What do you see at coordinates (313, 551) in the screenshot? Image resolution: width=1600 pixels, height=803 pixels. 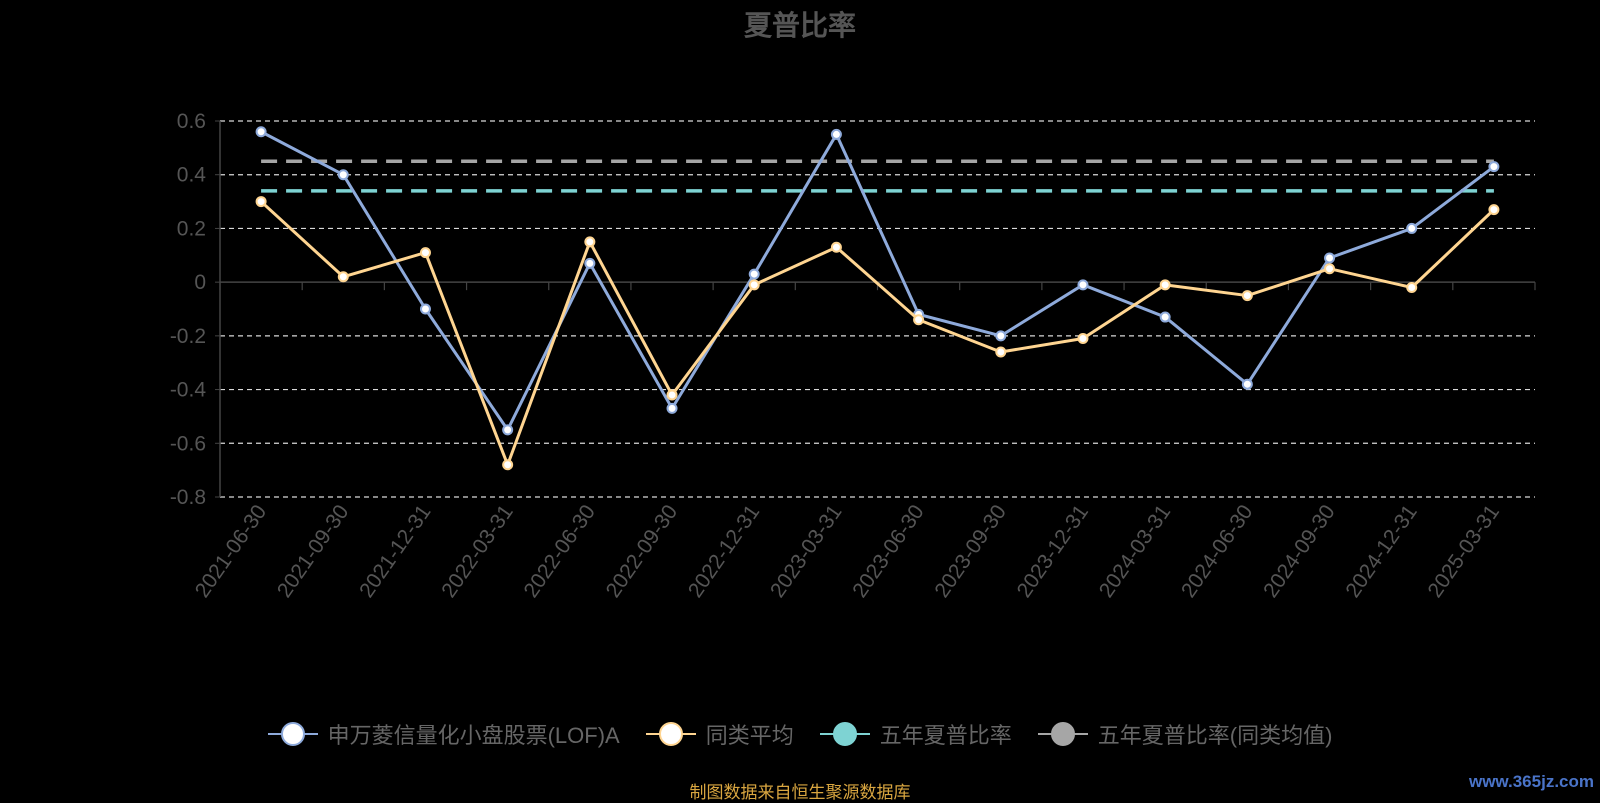 I see `x-tick-label: 2021-09-30` at bounding box center [313, 551].